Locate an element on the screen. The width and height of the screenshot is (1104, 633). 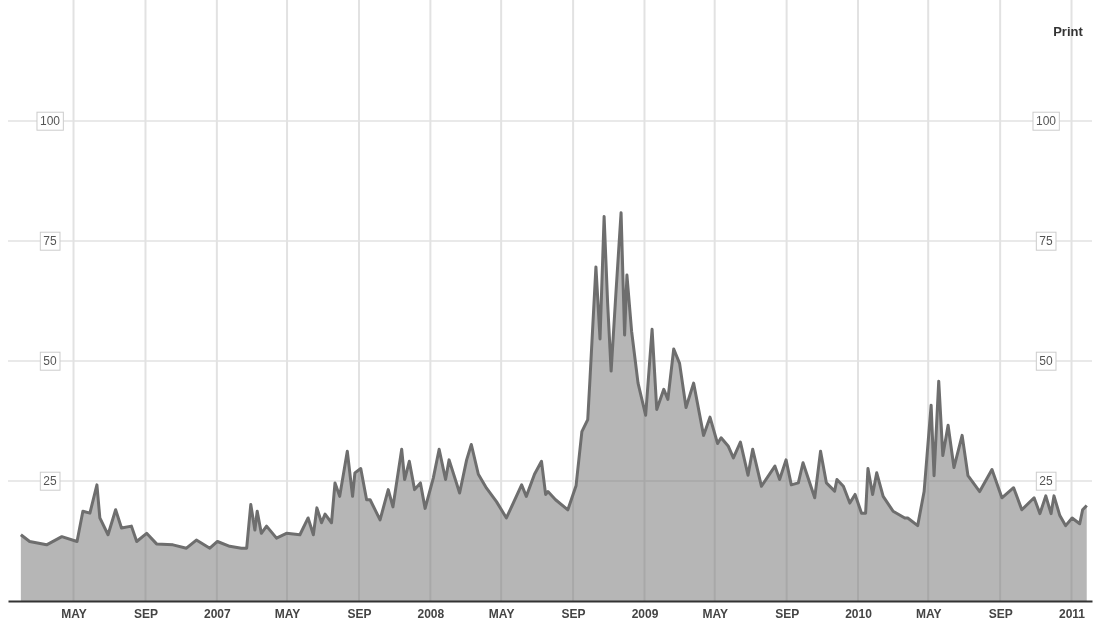
annotation: Print is located at coordinates (1068, 31).